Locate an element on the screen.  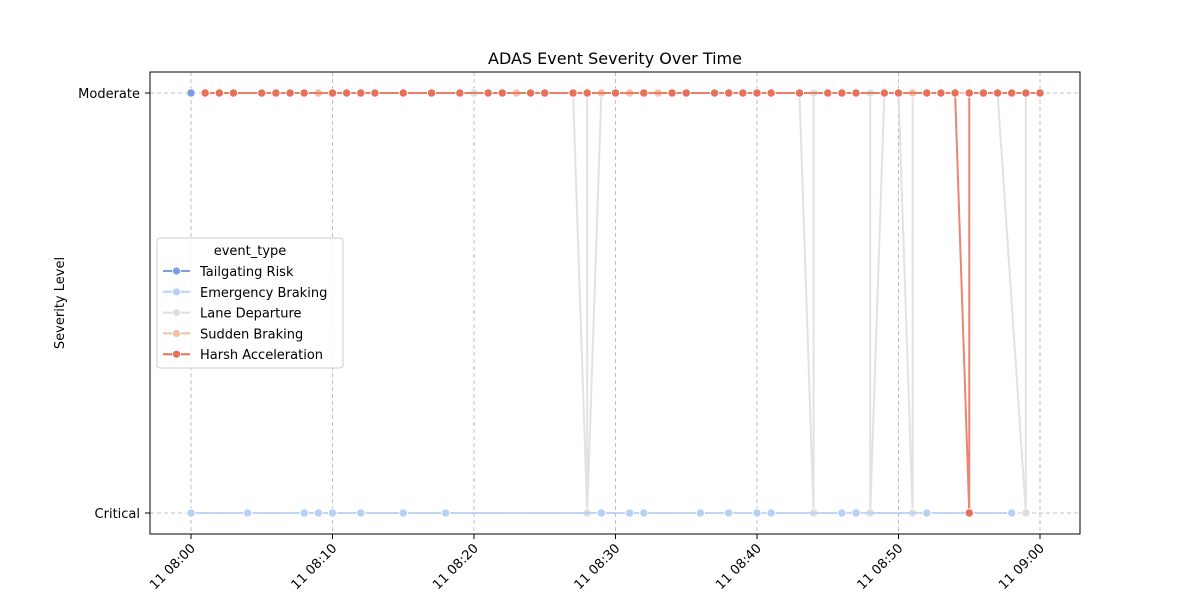
x-tick-label: 11 08:10 is located at coordinates (315, 567).